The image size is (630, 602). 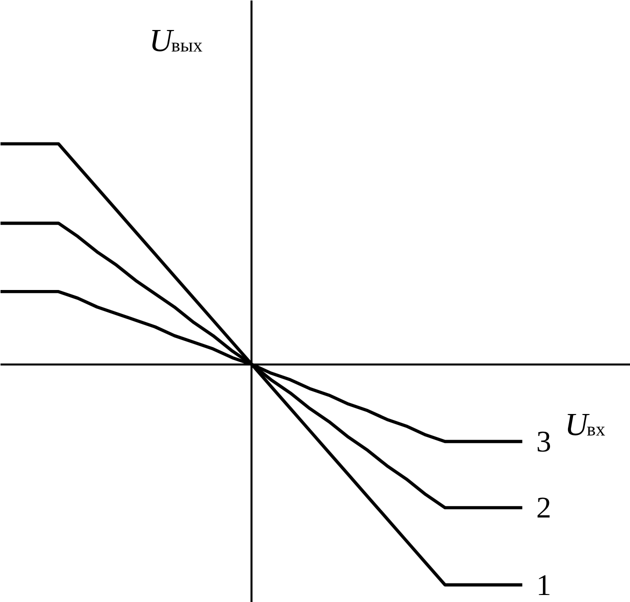 What do you see at coordinates (544, 585) in the screenshot?
I see `series-label: 1` at bounding box center [544, 585].